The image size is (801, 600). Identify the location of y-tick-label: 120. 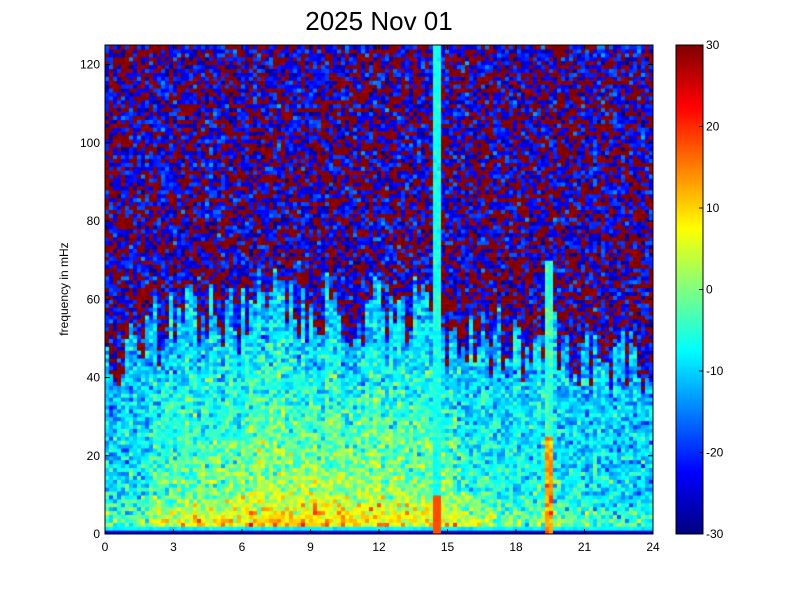
(90, 65).